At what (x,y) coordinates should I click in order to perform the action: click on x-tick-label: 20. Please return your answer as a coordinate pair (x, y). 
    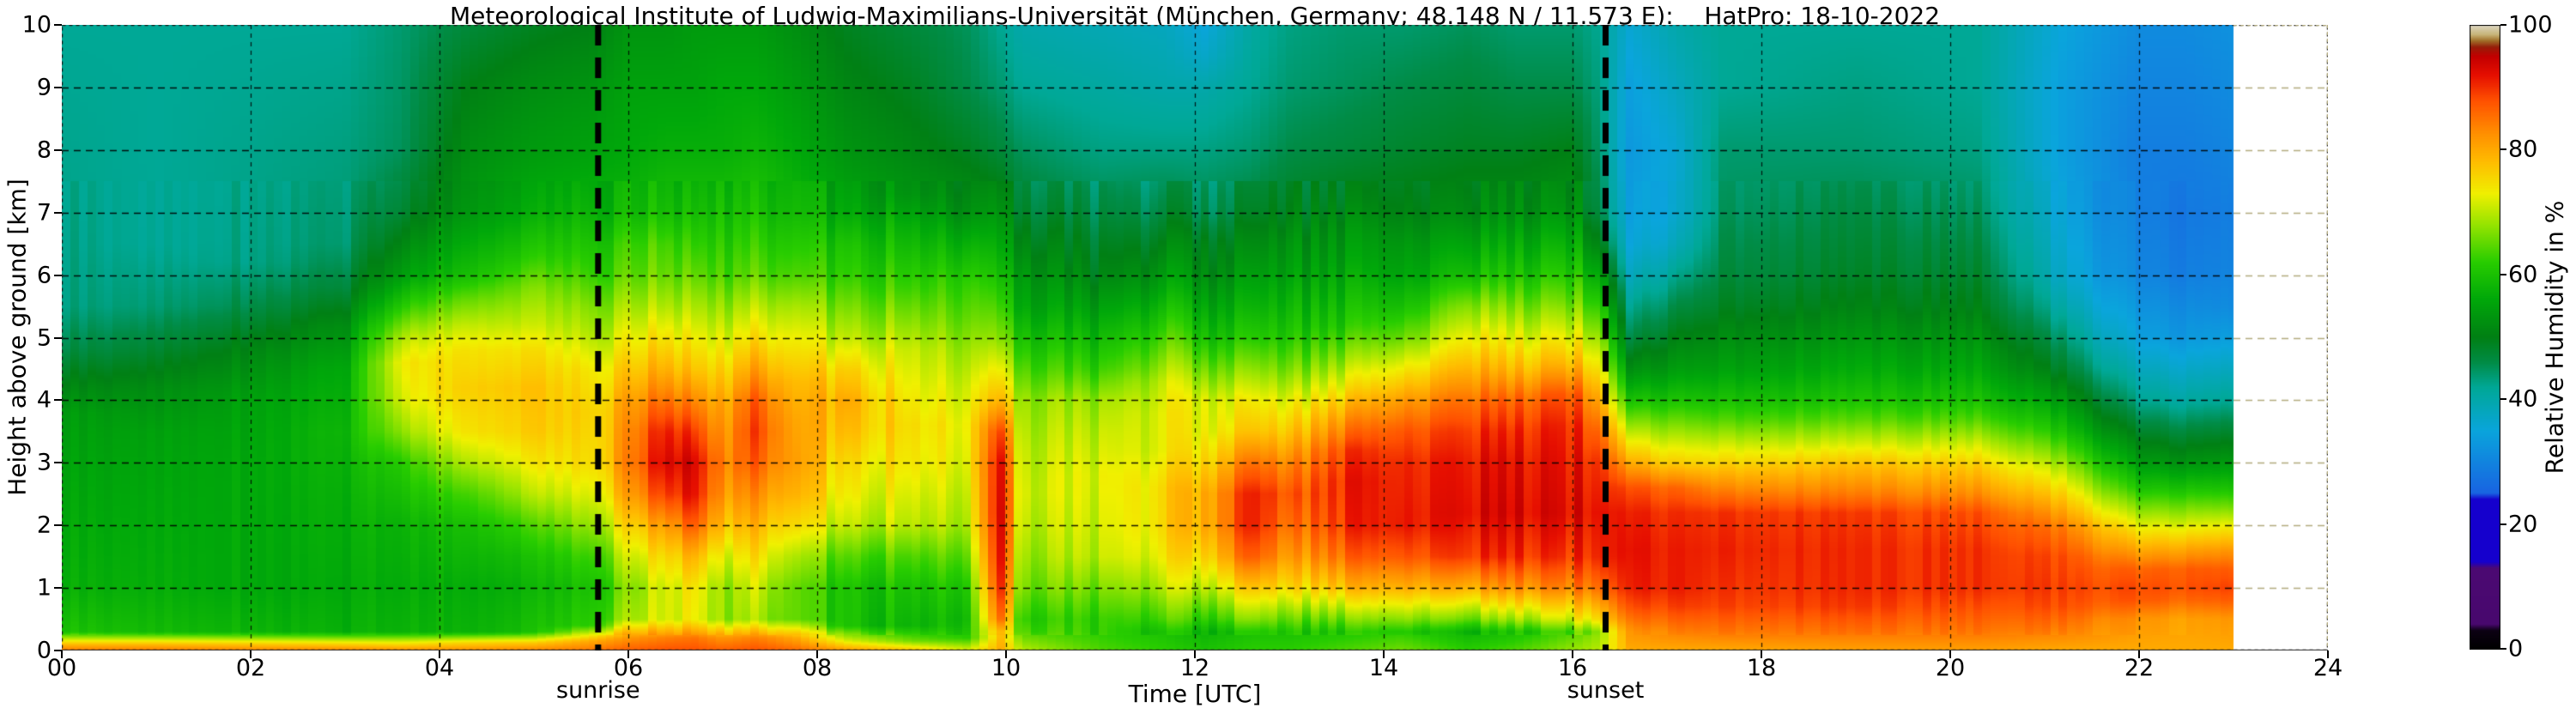
    Looking at the image, I should click on (1950, 668).